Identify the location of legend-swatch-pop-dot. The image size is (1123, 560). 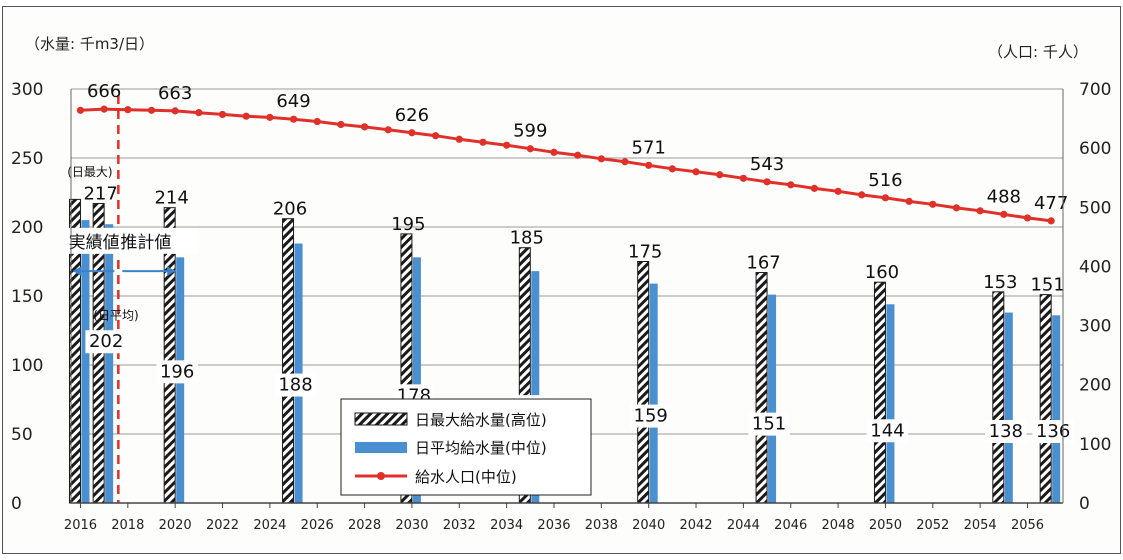
(381, 476).